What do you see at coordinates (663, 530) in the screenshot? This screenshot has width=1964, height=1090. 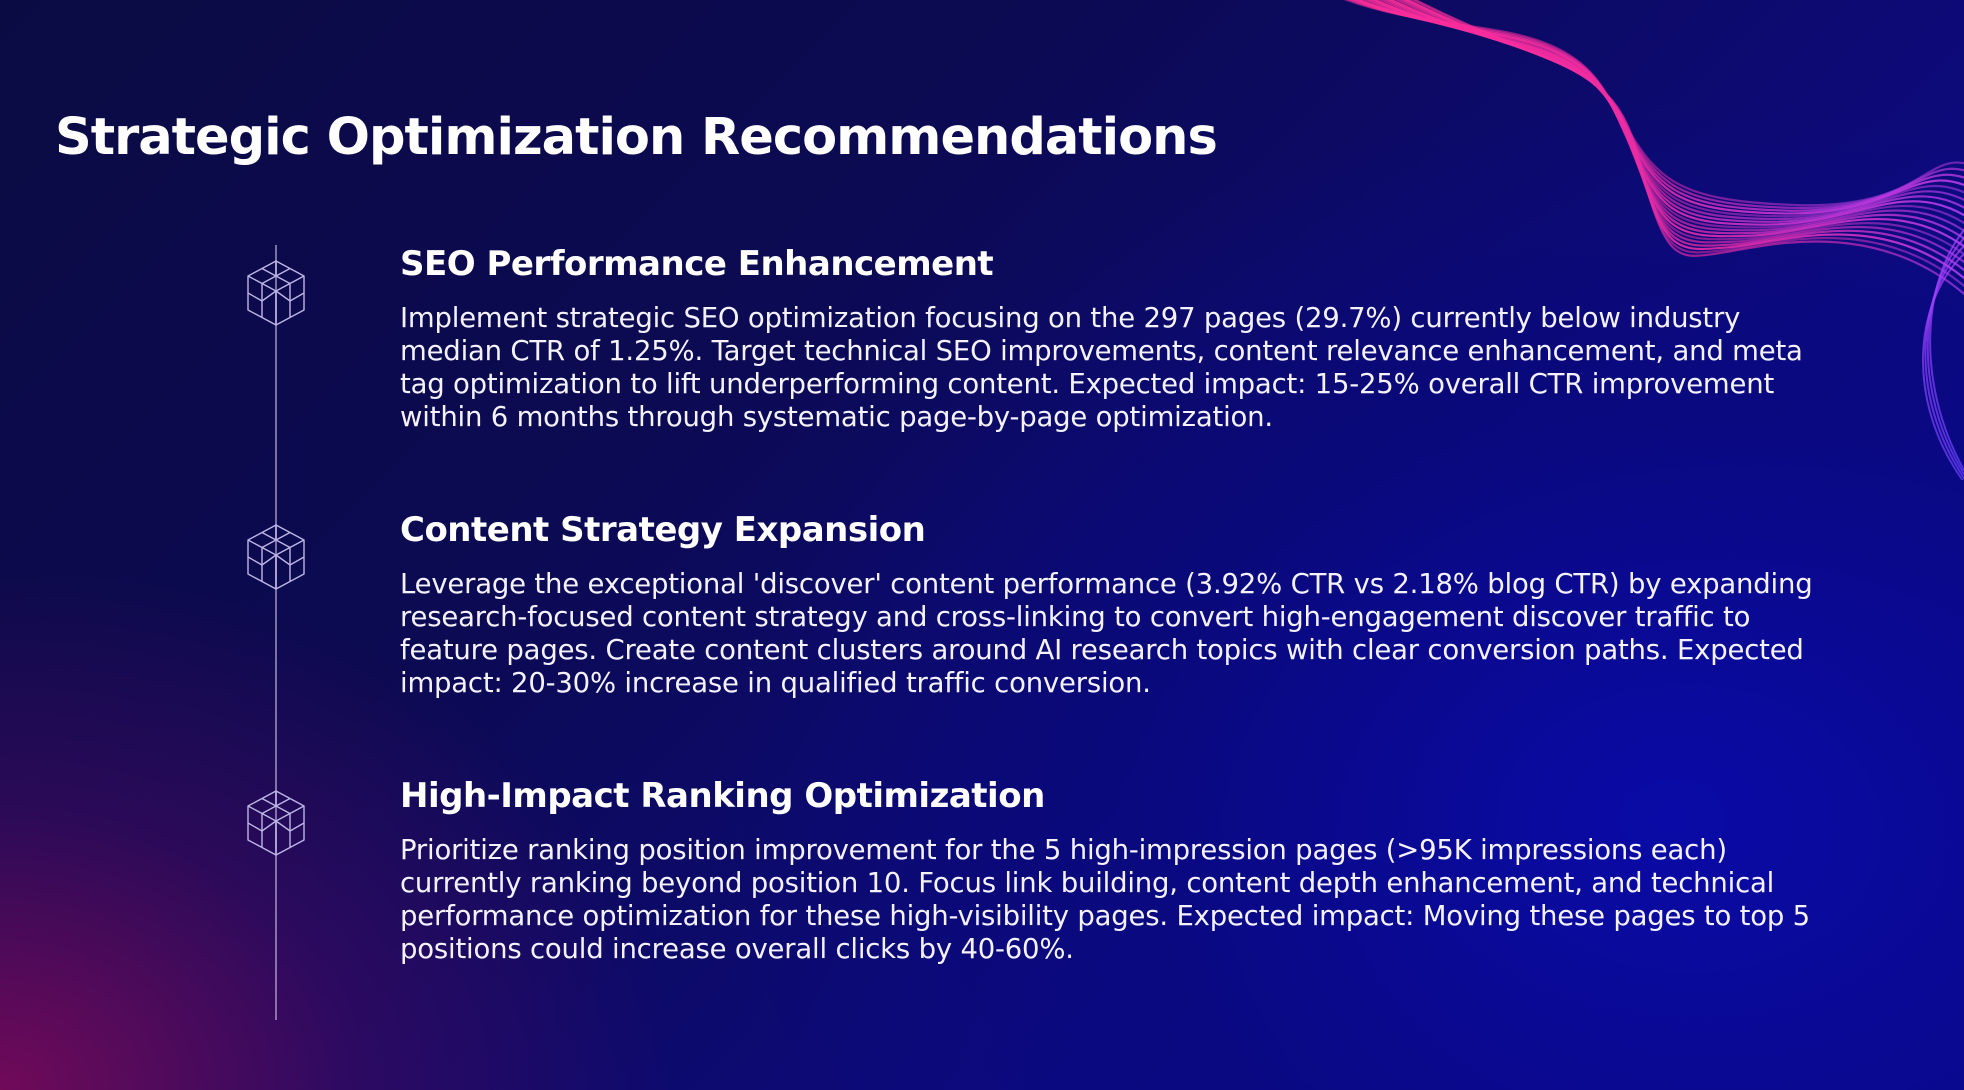 I see `recommendation-heading: Content Strategy Expansion` at bounding box center [663, 530].